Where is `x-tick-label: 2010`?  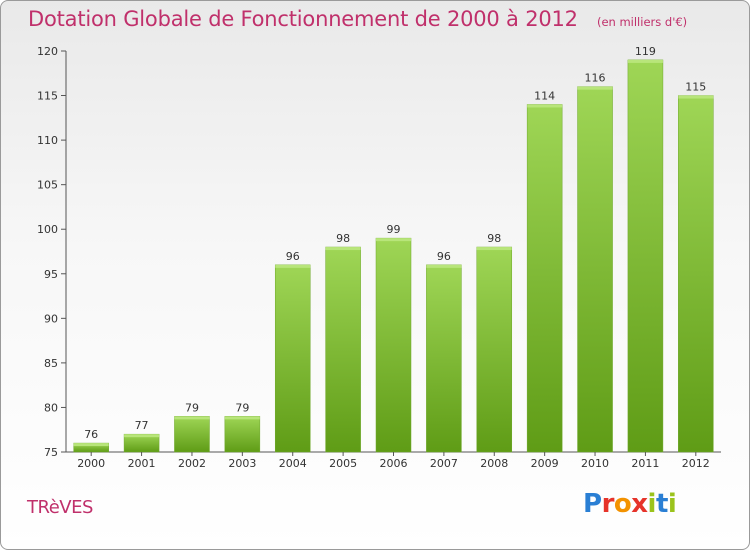
x-tick-label: 2010 is located at coordinates (595, 463).